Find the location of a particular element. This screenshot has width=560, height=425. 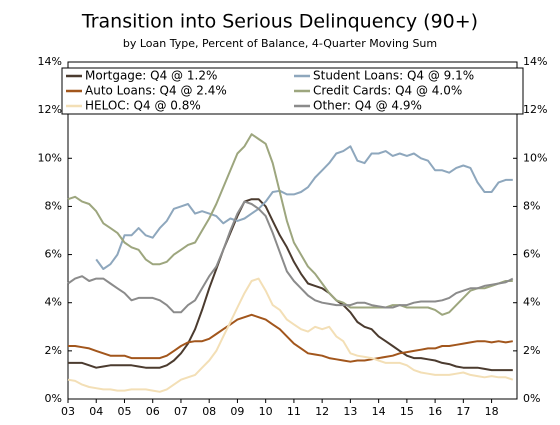

x-tick-label: 08 is located at coordinates (209, 411).